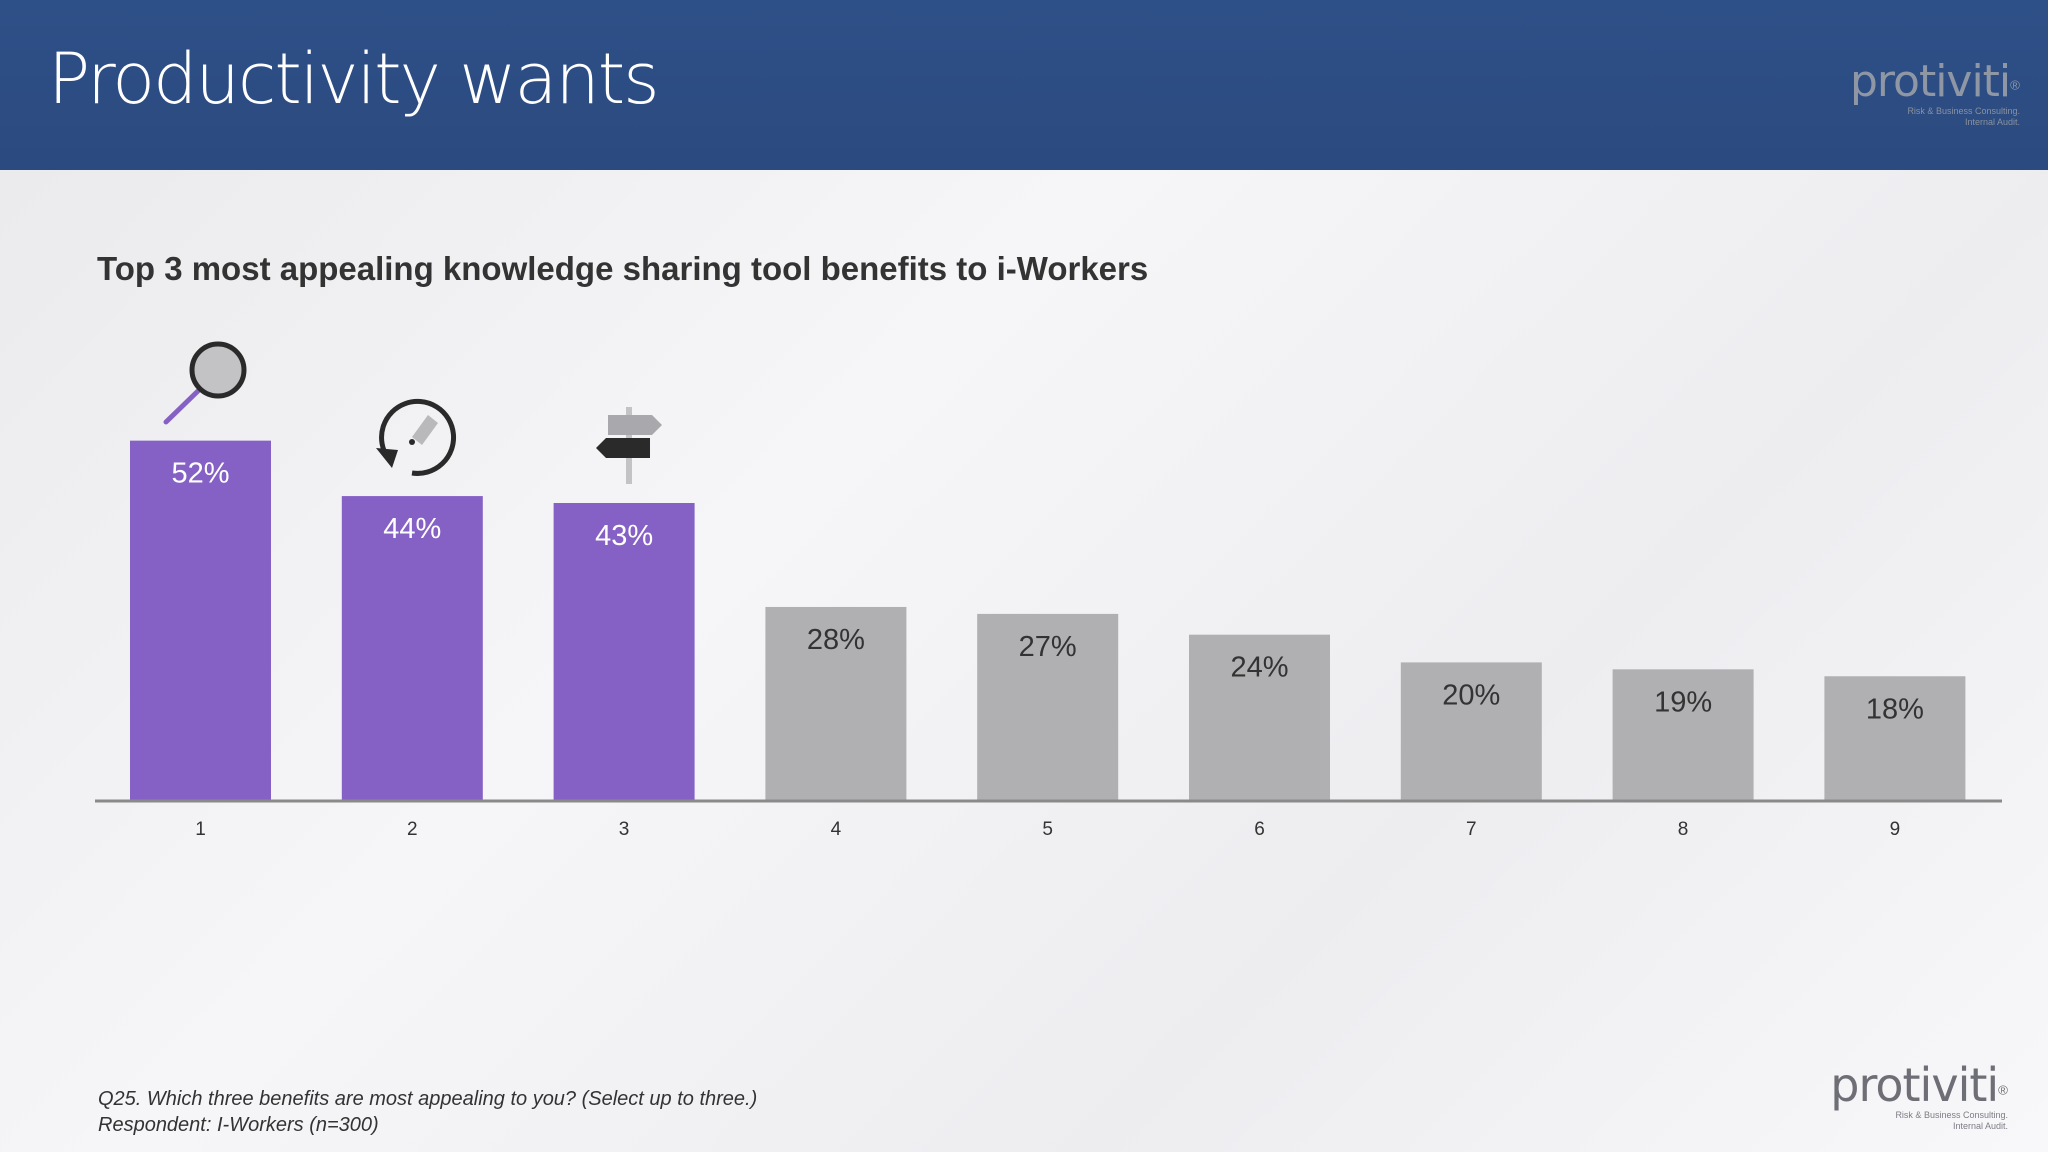  What do you see at coordinates (200, 829) in the screenshot?
I see `x-tick-label-1: 1` at bounding box center [200, 829].